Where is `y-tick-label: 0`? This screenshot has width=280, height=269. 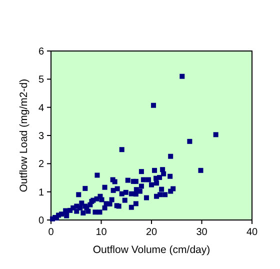 y-tick-label: 0 is located at coordinates (41, 221).